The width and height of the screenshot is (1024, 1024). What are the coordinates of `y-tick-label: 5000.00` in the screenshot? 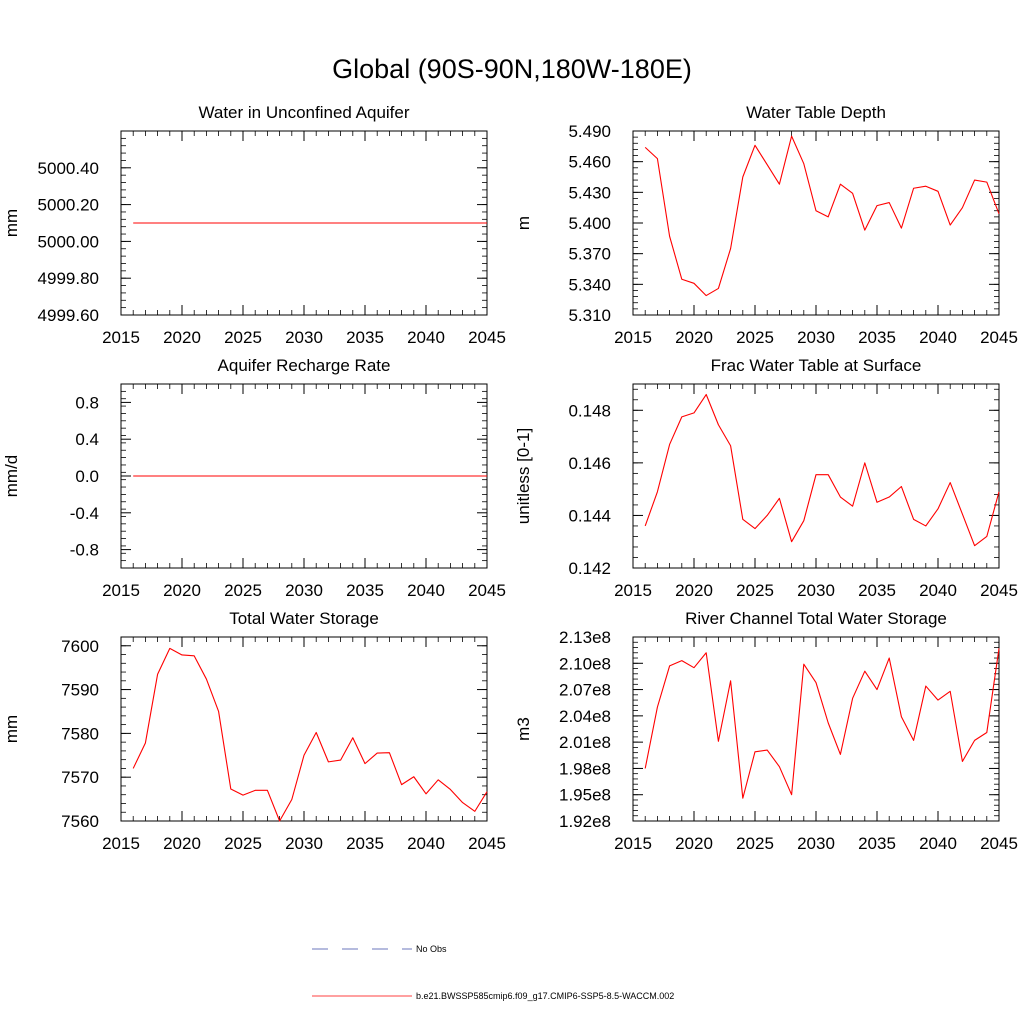 It's located at (68, 241).